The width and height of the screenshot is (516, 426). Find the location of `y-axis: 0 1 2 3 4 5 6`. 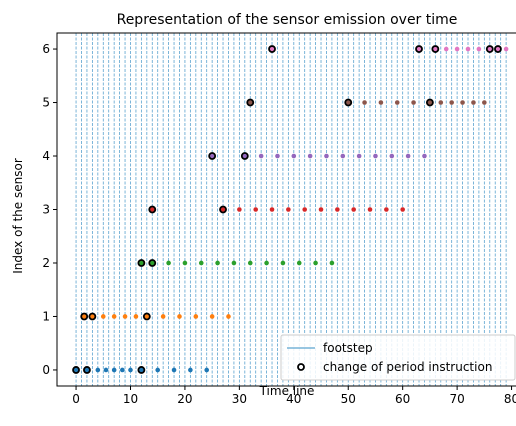

y-axis: 0 1 2 3 4 5 6 is located at coordinates (49, 209).